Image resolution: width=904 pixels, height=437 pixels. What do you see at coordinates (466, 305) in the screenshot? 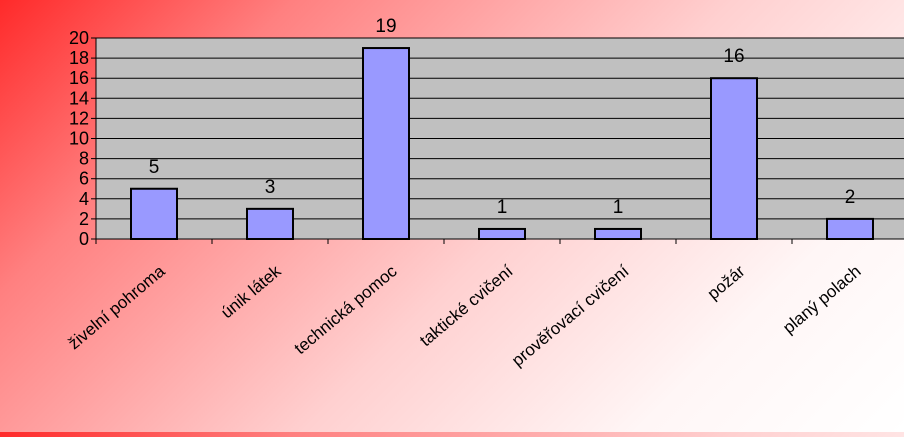
I see `x-tick-label: taktické cvičení` at bounding box center [466, 305].